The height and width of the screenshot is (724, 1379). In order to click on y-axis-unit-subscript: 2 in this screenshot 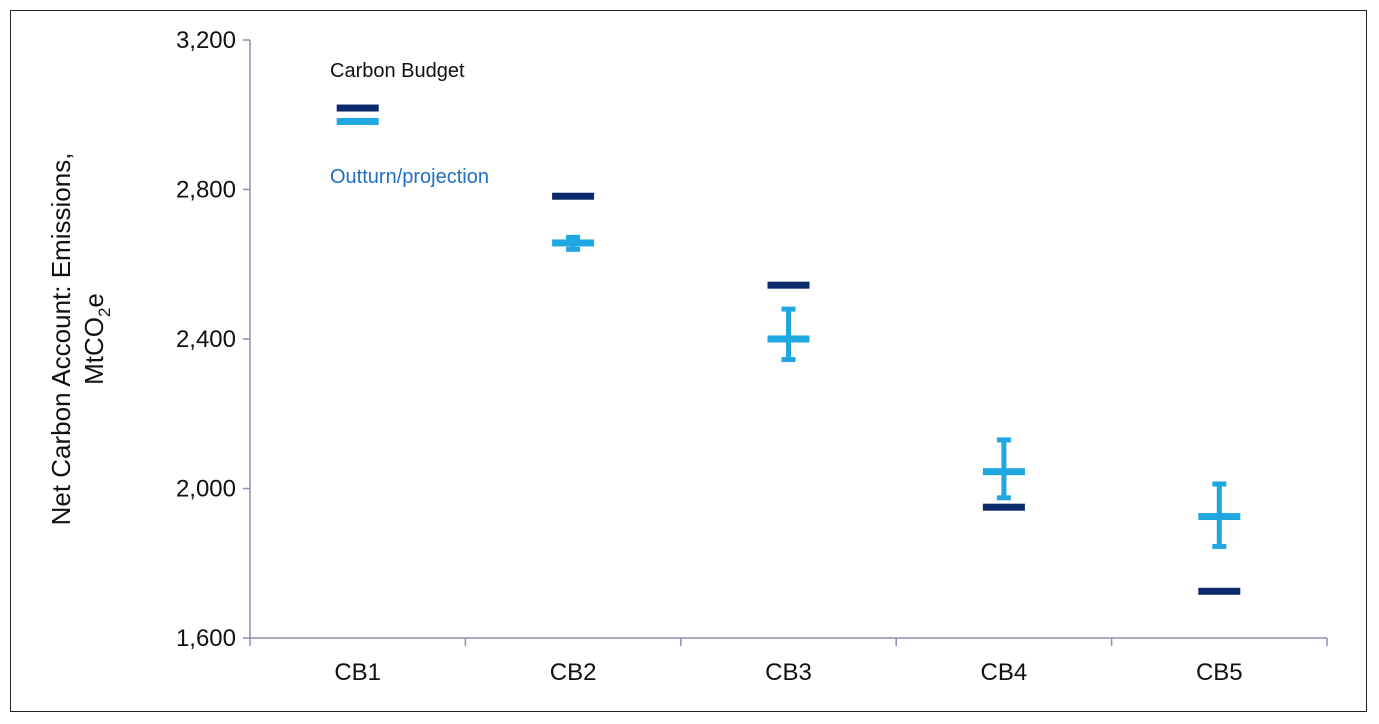, I will do `click(104, 312)`.